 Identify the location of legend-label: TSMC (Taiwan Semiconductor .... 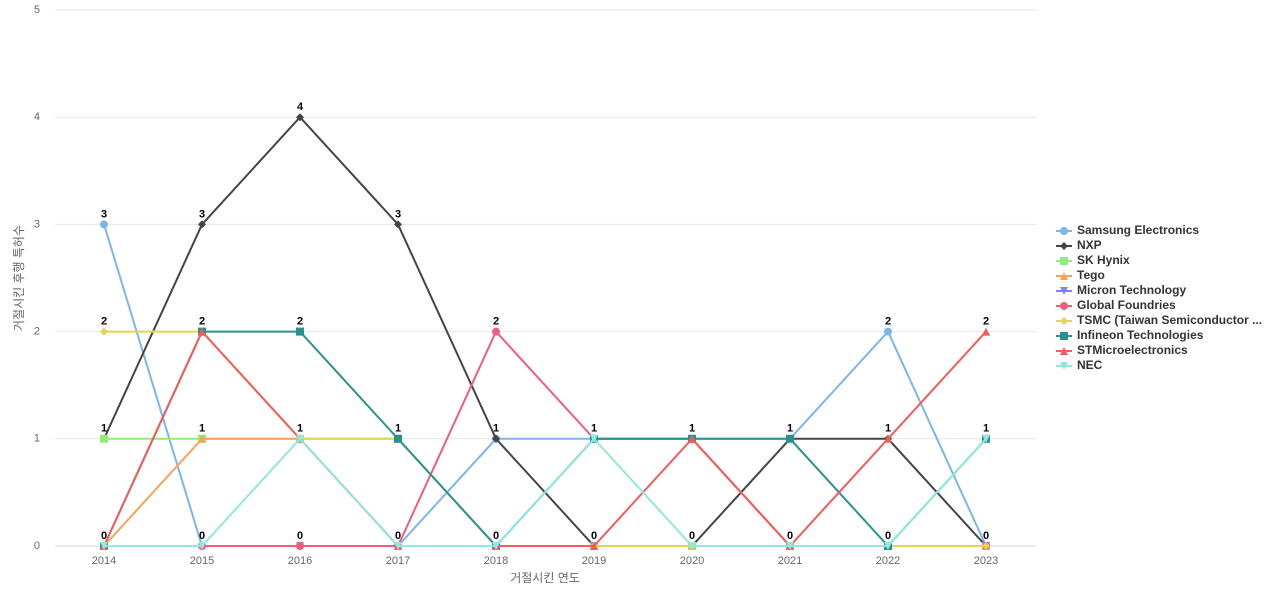
(1169, 320).